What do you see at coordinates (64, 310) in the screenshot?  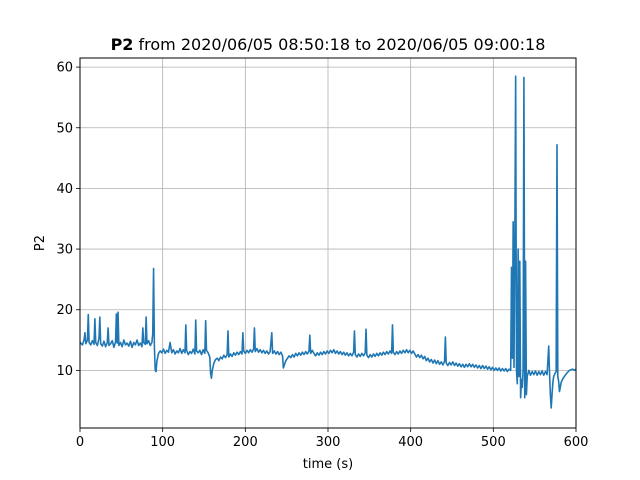 I see `y-tick-label: 20` at bounding box center [64, 310].